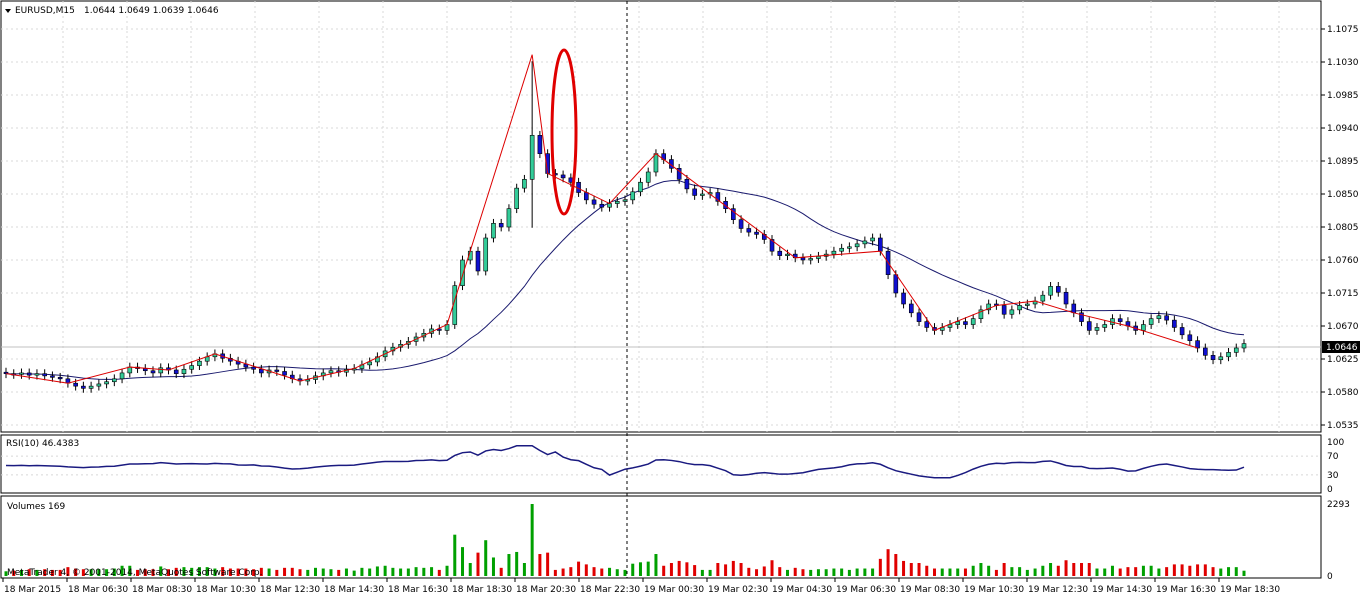 The height and width of the screenshot is (600, 1362). Describe the element at coordinates (1058, 590) in the screenshot. I see `time-tick-label: 19 Mar 12:30` at that location.